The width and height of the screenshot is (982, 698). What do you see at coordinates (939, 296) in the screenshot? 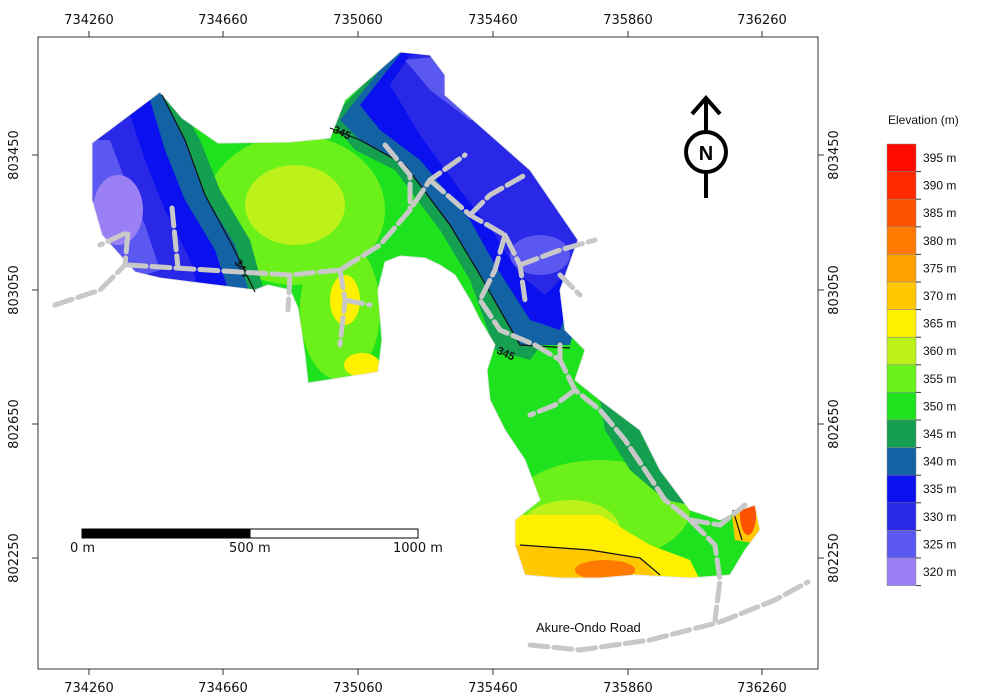
I see `legend-label: 370 m` at bounding box center [939, 296].